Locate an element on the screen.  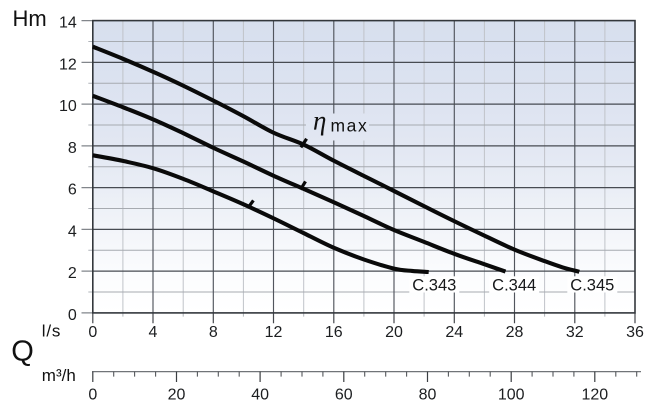
svg-text: 14 is located at coordinates (68, 23).